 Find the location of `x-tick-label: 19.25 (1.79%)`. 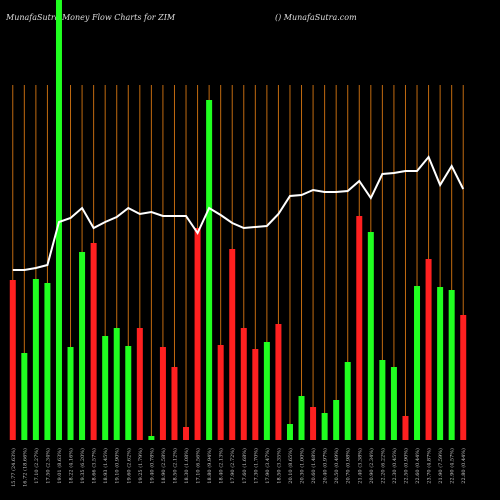

x-tick-label: 19.25 (1.79%) is located at coordinates (140, 466).